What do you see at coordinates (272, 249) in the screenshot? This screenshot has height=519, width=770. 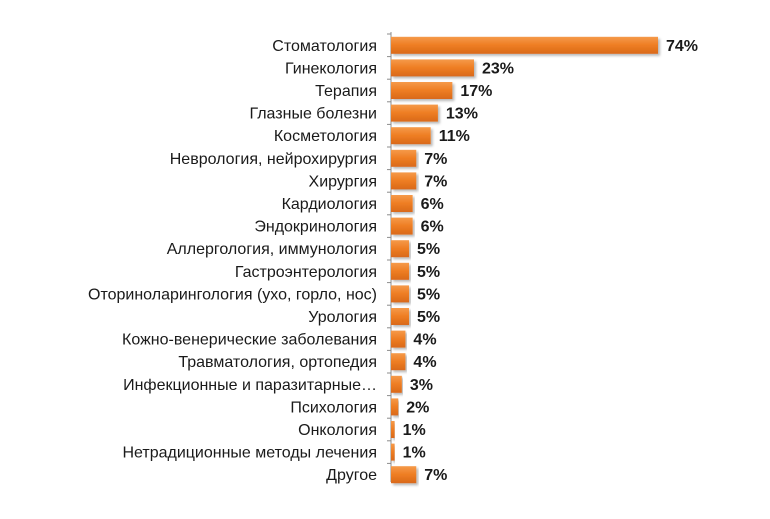 I see `category-label: Аллергология, иммунология` at bounding box center [272, 249].